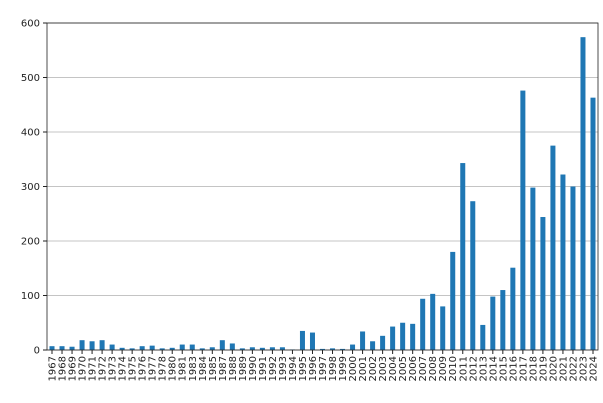 This screenshot has height=403, width=603. I want to click on y-tick-label: 200, so click(30, 242).